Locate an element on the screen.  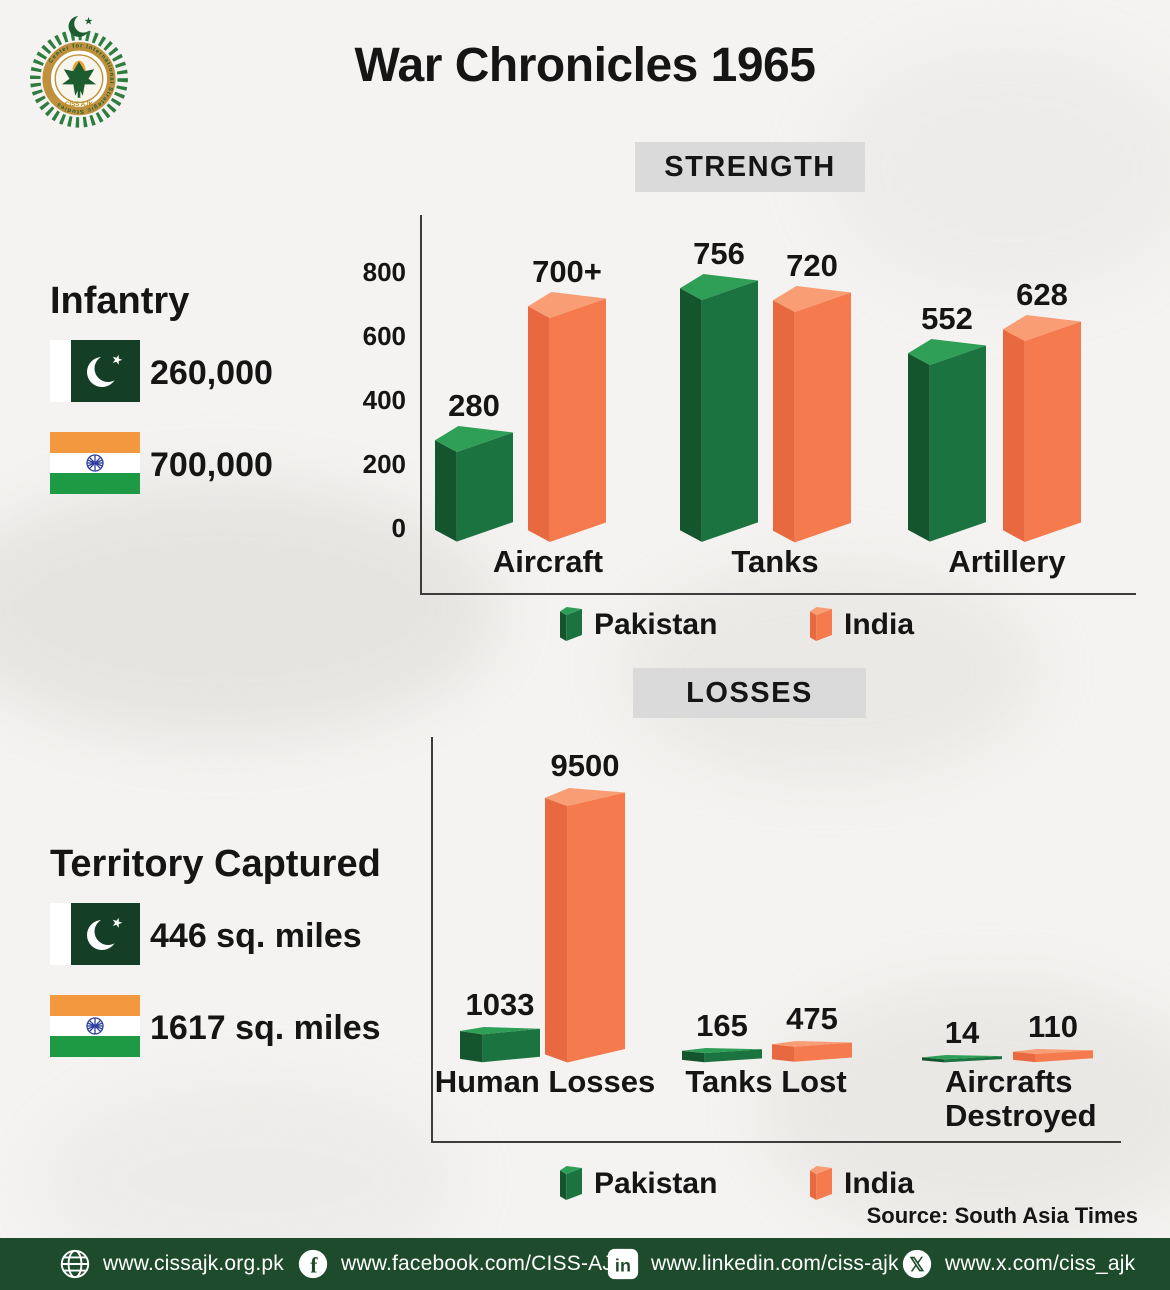
y-axis-tick: 400 is located at coordinates (384, 400).